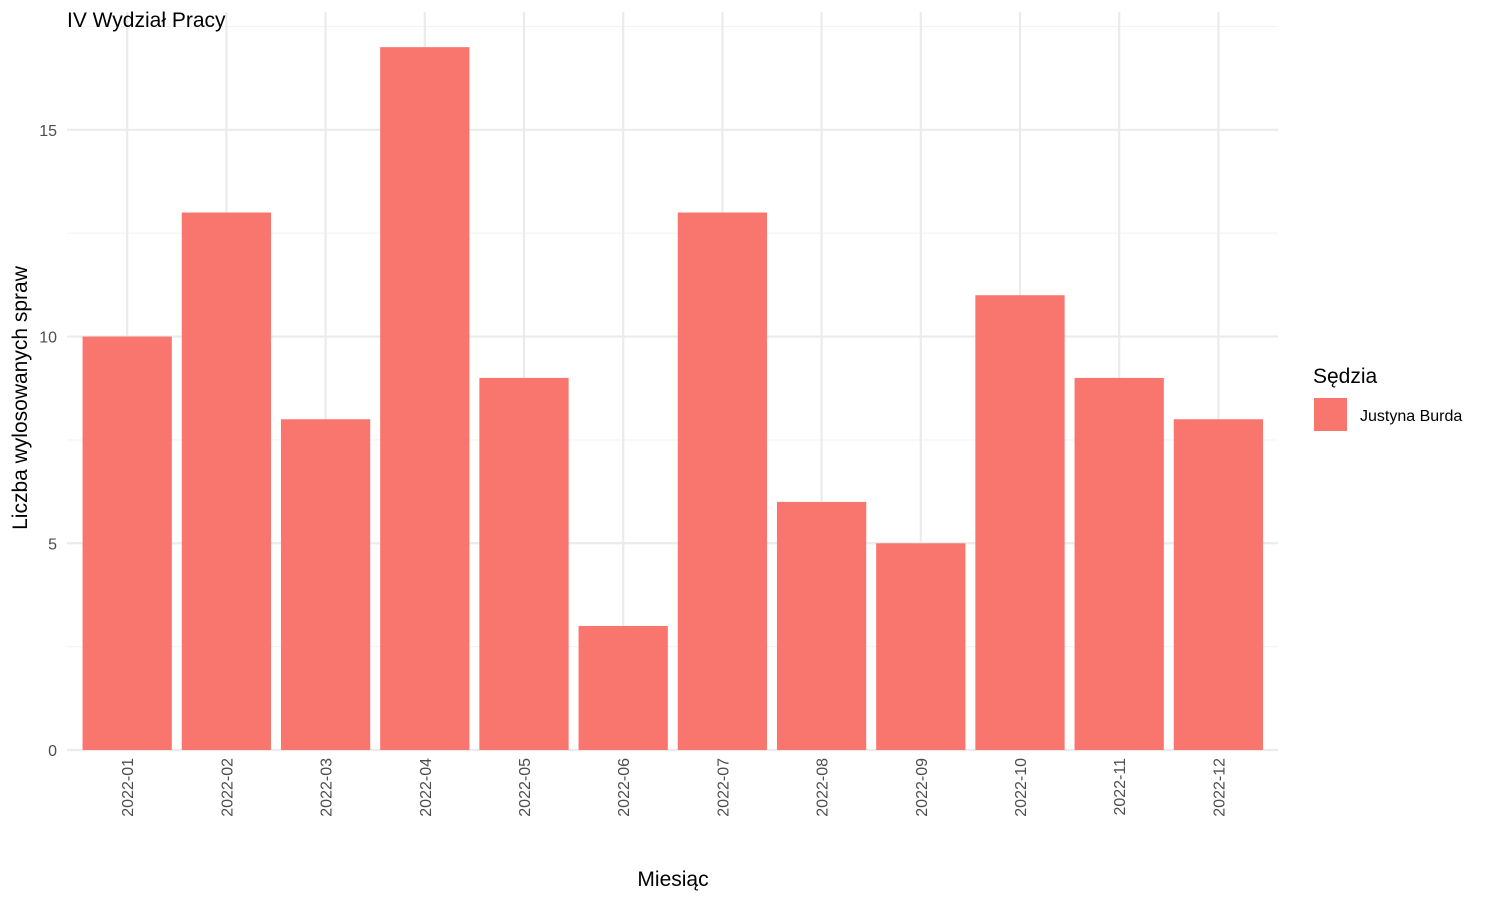  I want to click on y-tick-label: 15, so click(48, 131).